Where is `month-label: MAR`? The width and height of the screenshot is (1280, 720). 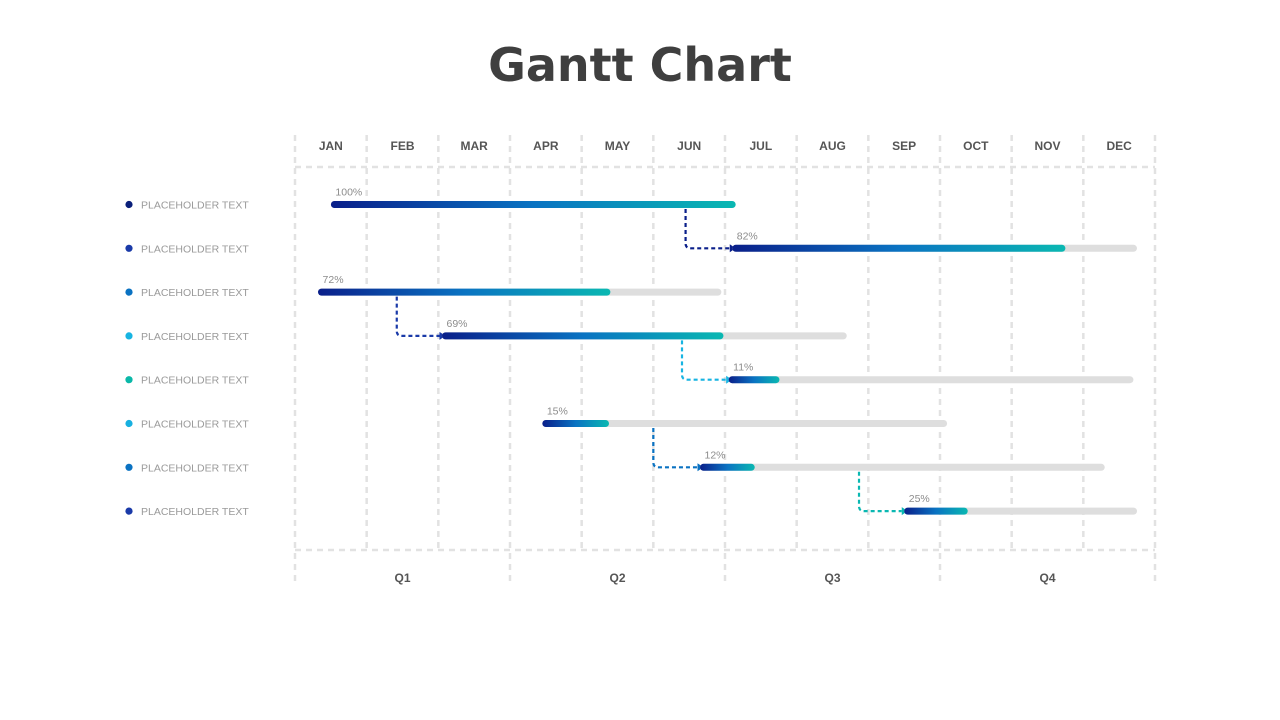 month-label: MAR is located at coordinates (475, 146).